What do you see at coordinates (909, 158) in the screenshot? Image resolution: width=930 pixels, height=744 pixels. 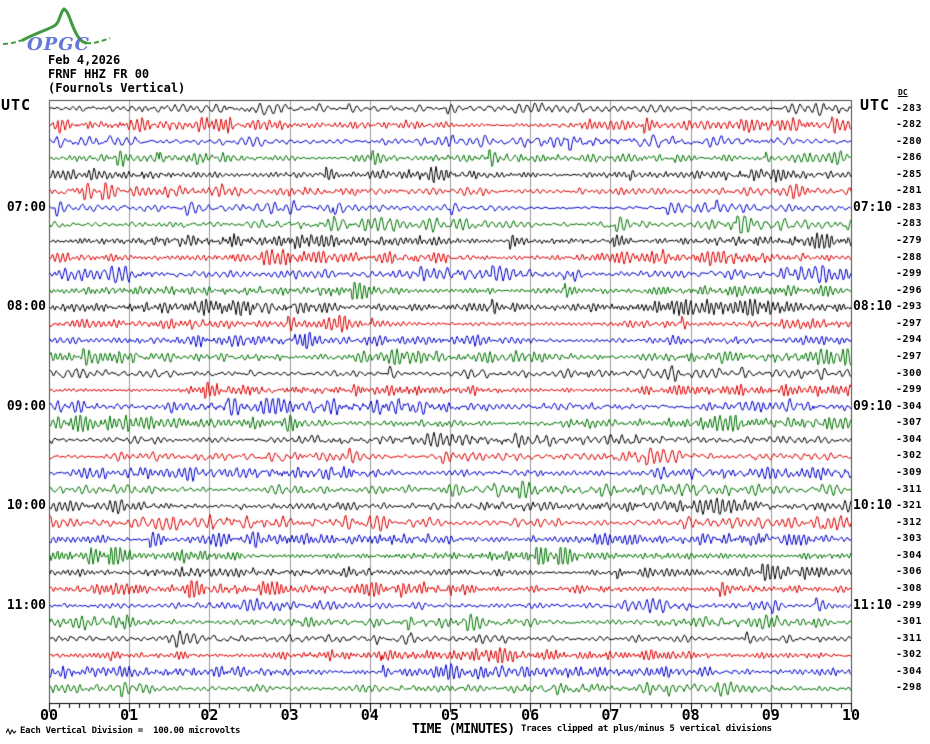 I see `row-dc-value: -286` at bounding box center [909, 158].